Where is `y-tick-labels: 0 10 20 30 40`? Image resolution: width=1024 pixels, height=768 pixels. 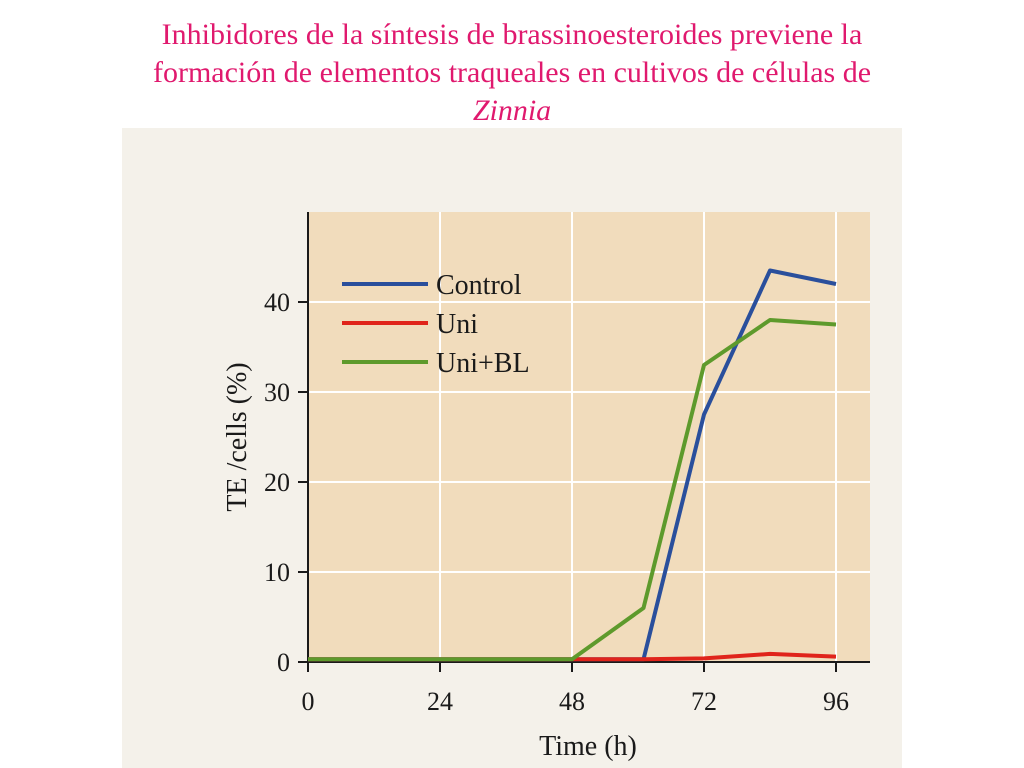 y-tick-labels: 0 10 20 30 40 is located at coordinates (277, 482).